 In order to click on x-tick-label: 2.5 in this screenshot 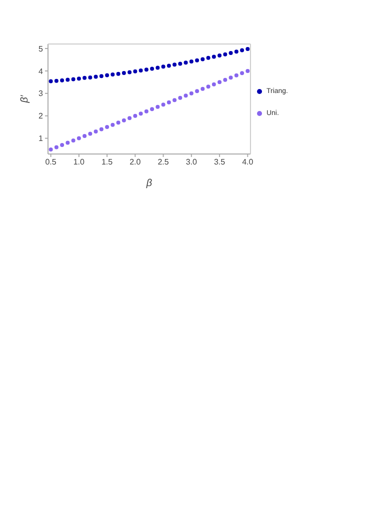, I will do `click(164, 162)`.